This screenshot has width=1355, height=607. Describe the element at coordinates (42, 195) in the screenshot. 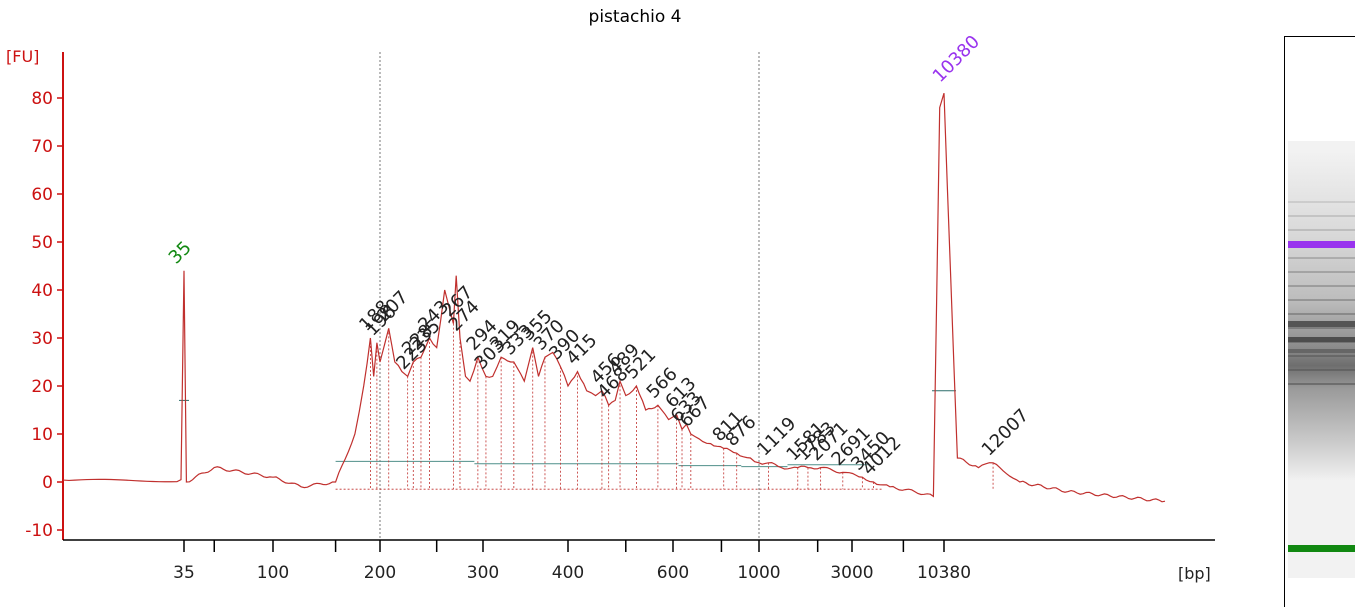

I see `y-tick-label: 60` at that location.